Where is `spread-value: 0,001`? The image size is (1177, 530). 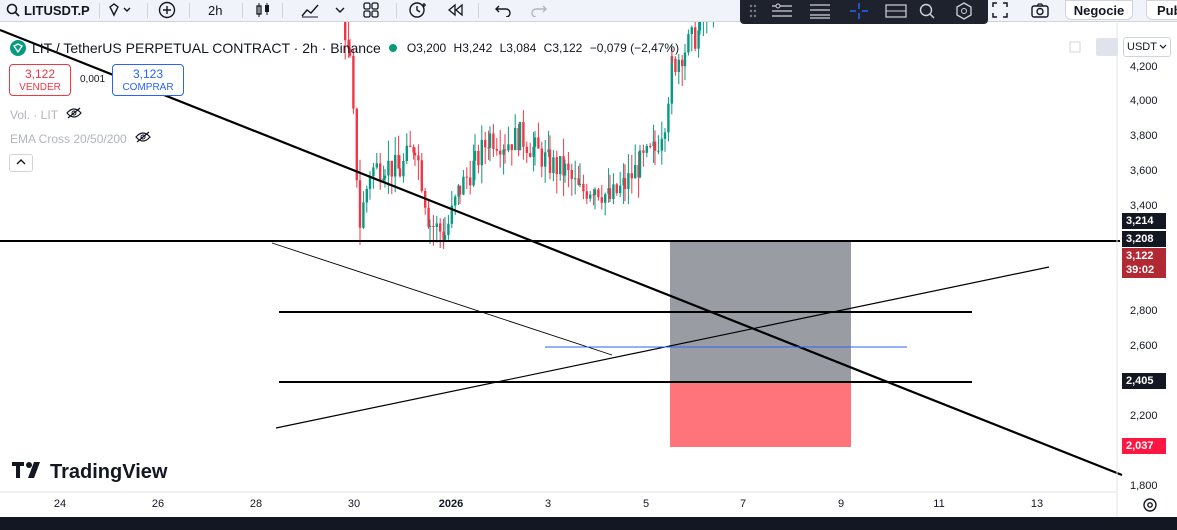 spread-value: 0,001 is located at coordinates (93, 79).